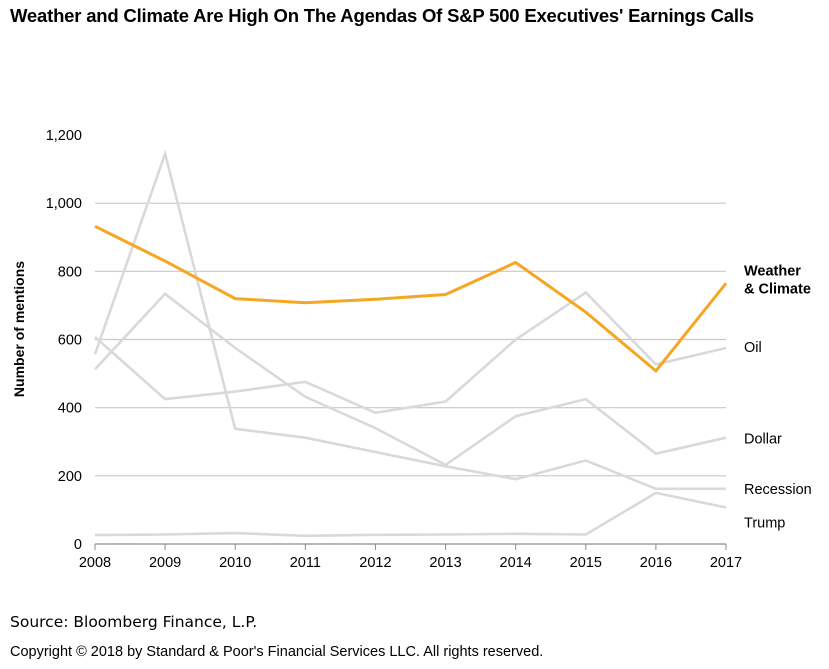 Image resolution: width=829 pixels, height=669 pixels. What do you see at coordinates (656, 563) in the screenshot?
I see `x-tick-label: 2016` at bounding box center [656, 563].